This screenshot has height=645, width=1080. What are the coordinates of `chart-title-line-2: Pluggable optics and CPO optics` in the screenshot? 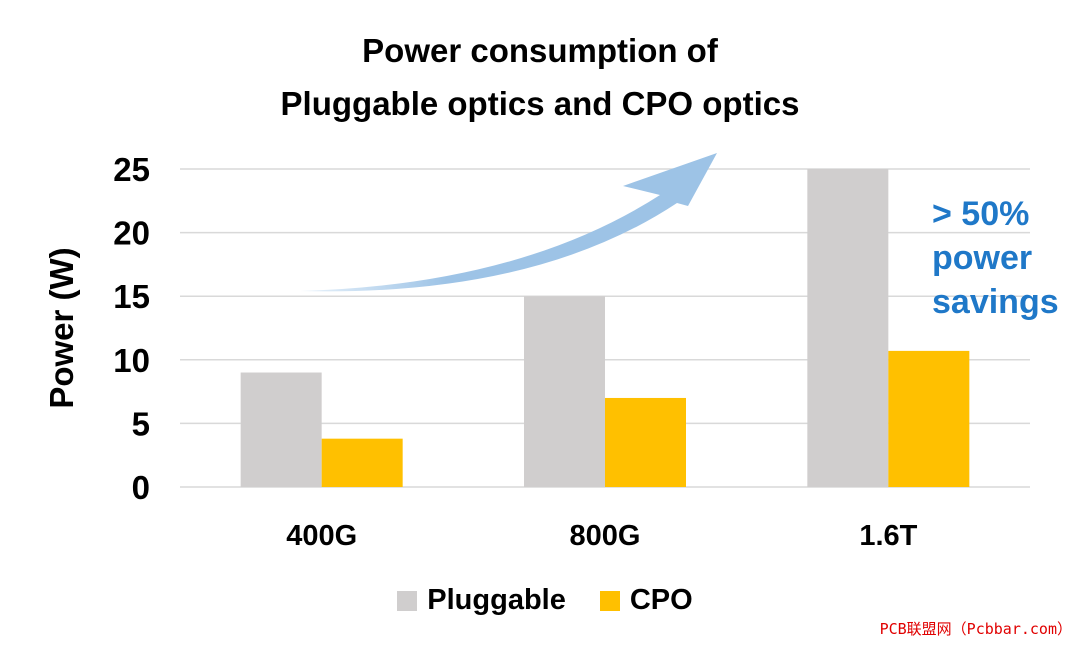 It's located at (540, 103).